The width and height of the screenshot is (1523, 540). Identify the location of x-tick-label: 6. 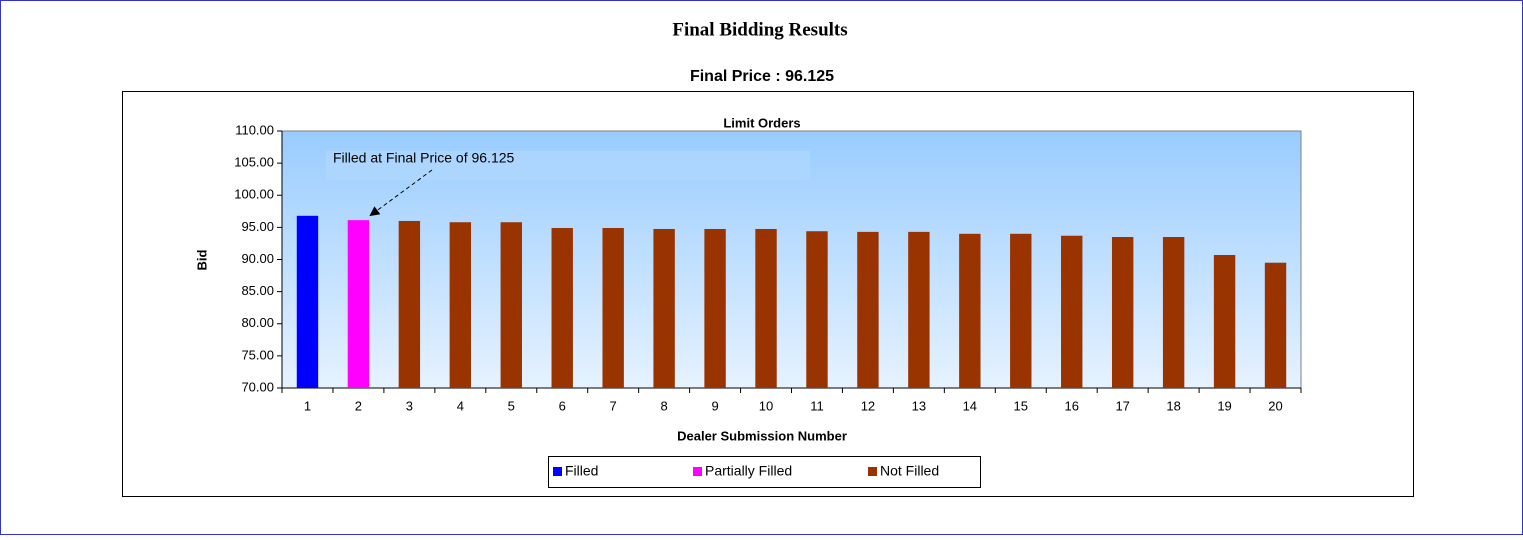
(562, 405).